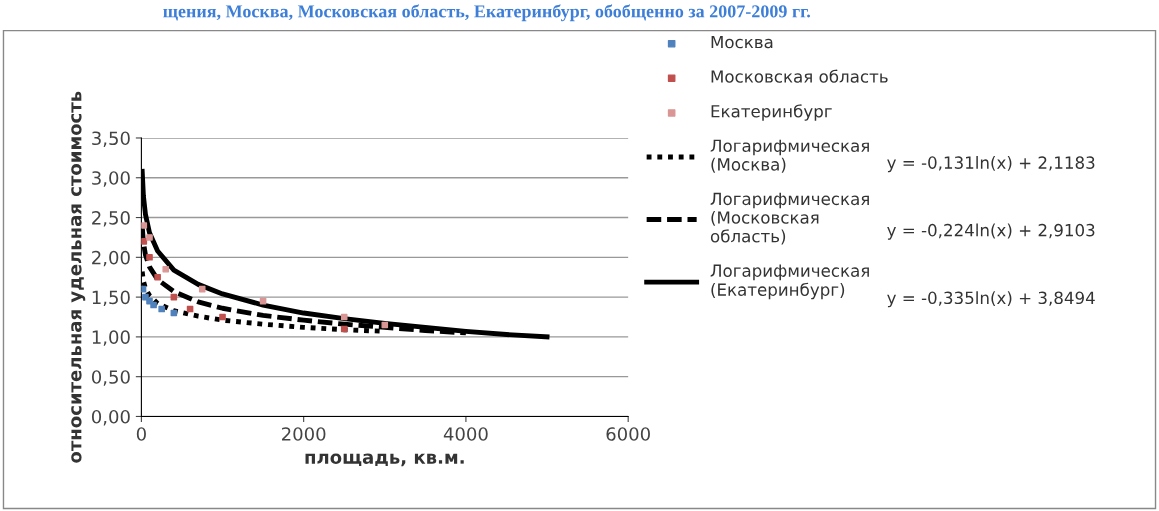 The height and width of the screenshot is (511, 1159). What do you see at coordinates (111, 298) in the screenshot?
I see `y-tick-label: 1,50` at bounding box center [111, 298].